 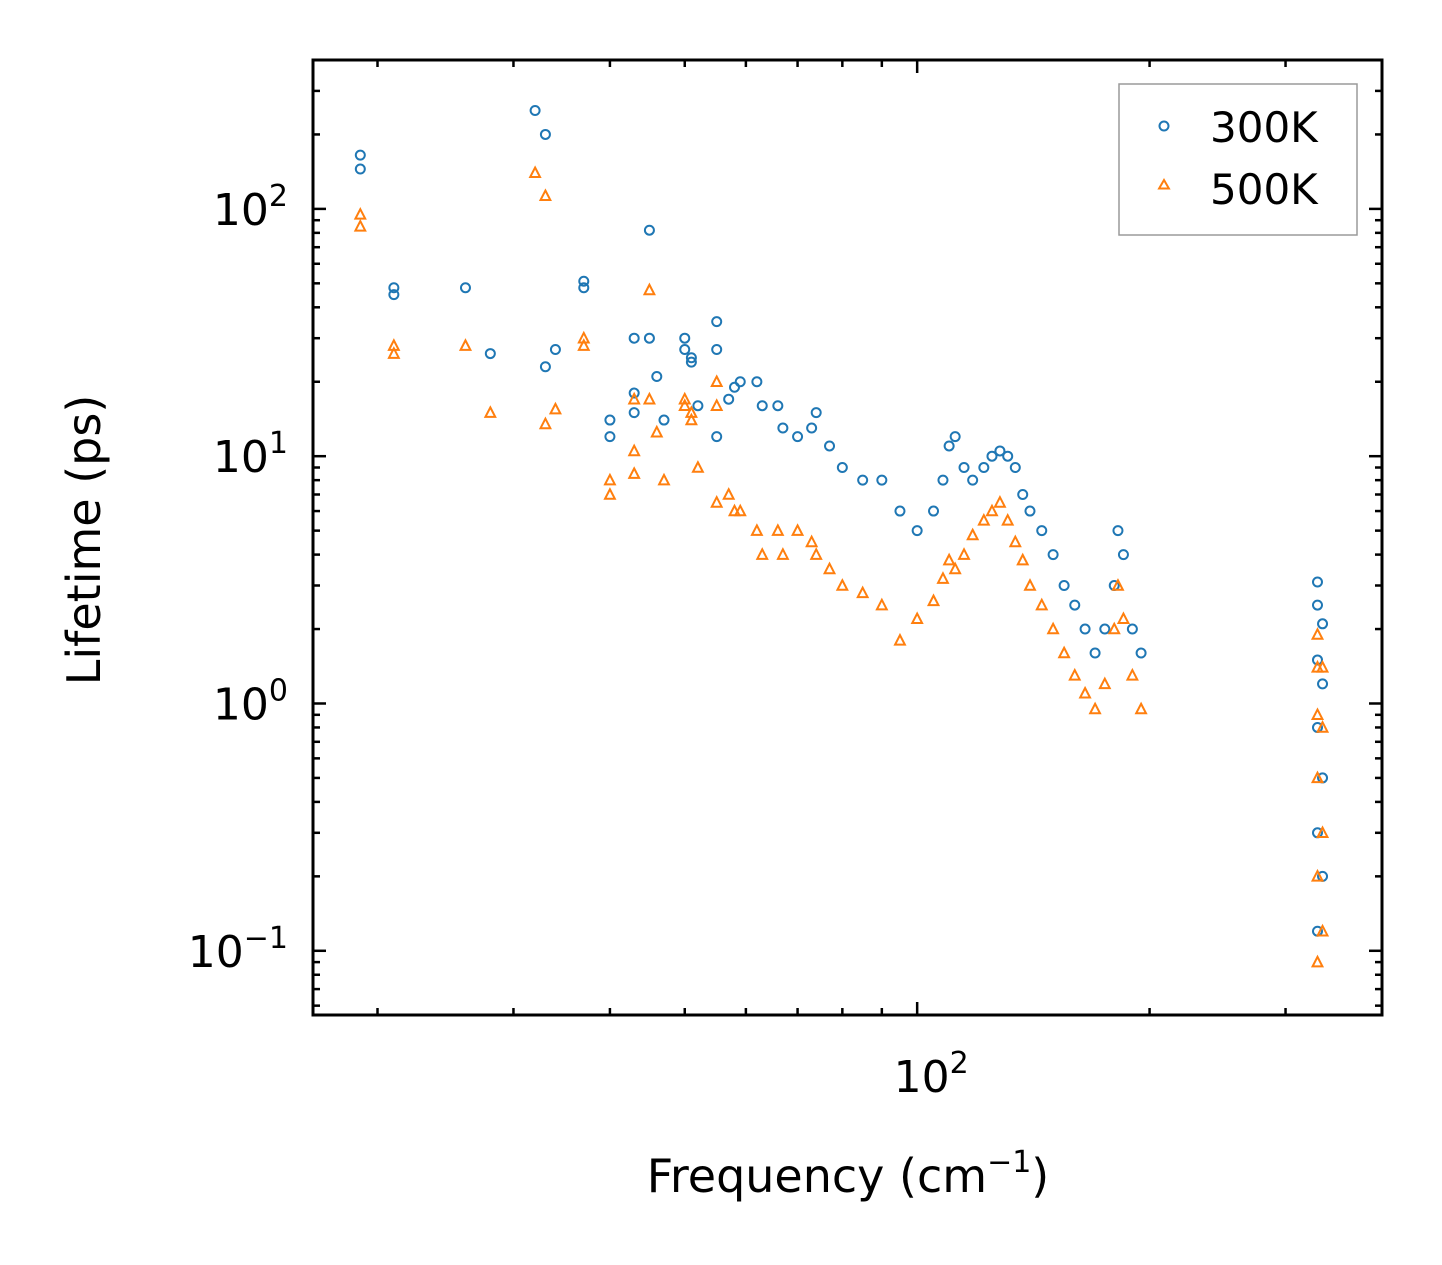 What do you see at coordinates (1009, 1162) in the screenshot?
I see `x-axis-title-superscript: −1` at bounding box center [1009, 1162].